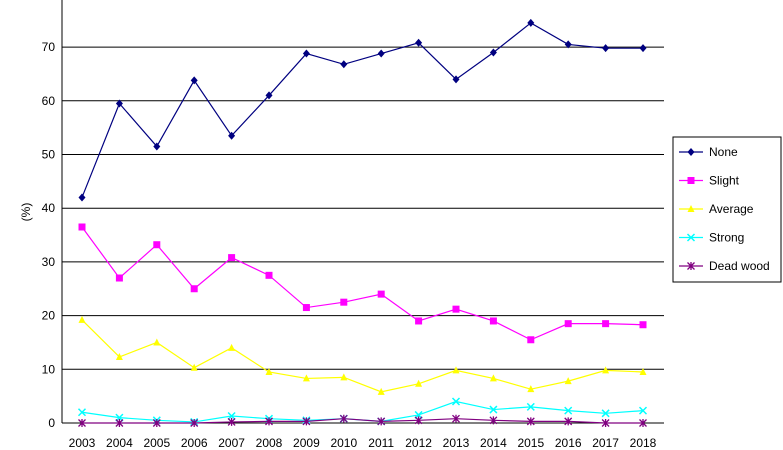 The height and width of the screenshot is (450, 783). What do you see at coordinates (456, 443) in the screenshot?
I see `x-tick-label: 2013` at bounding box center [456, 443].